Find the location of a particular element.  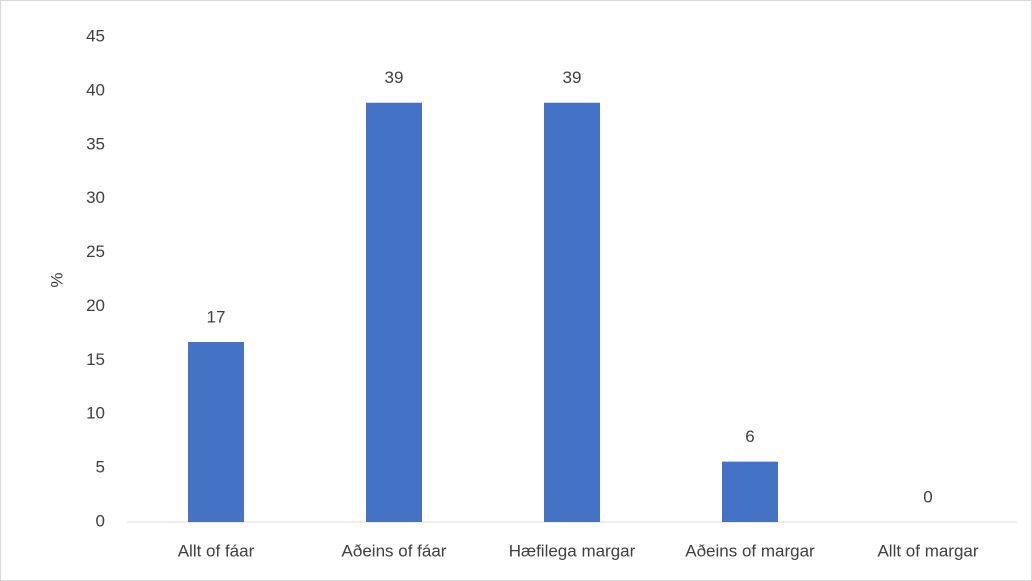

y-tick-label: 25 is located at coordinates (95, 251).